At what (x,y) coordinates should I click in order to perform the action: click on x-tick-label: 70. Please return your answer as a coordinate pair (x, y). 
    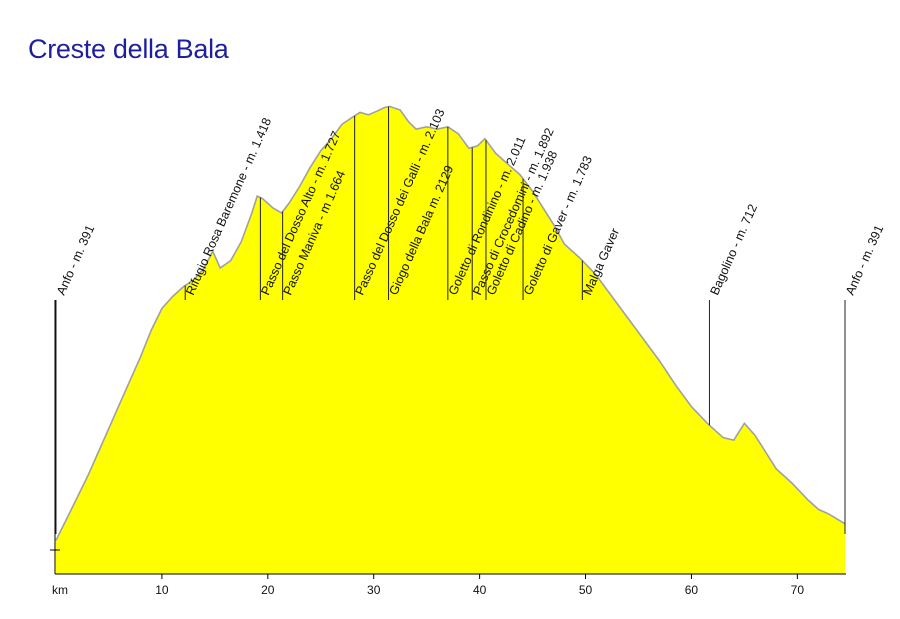
    Looking at the image, I should click on (798, 590).